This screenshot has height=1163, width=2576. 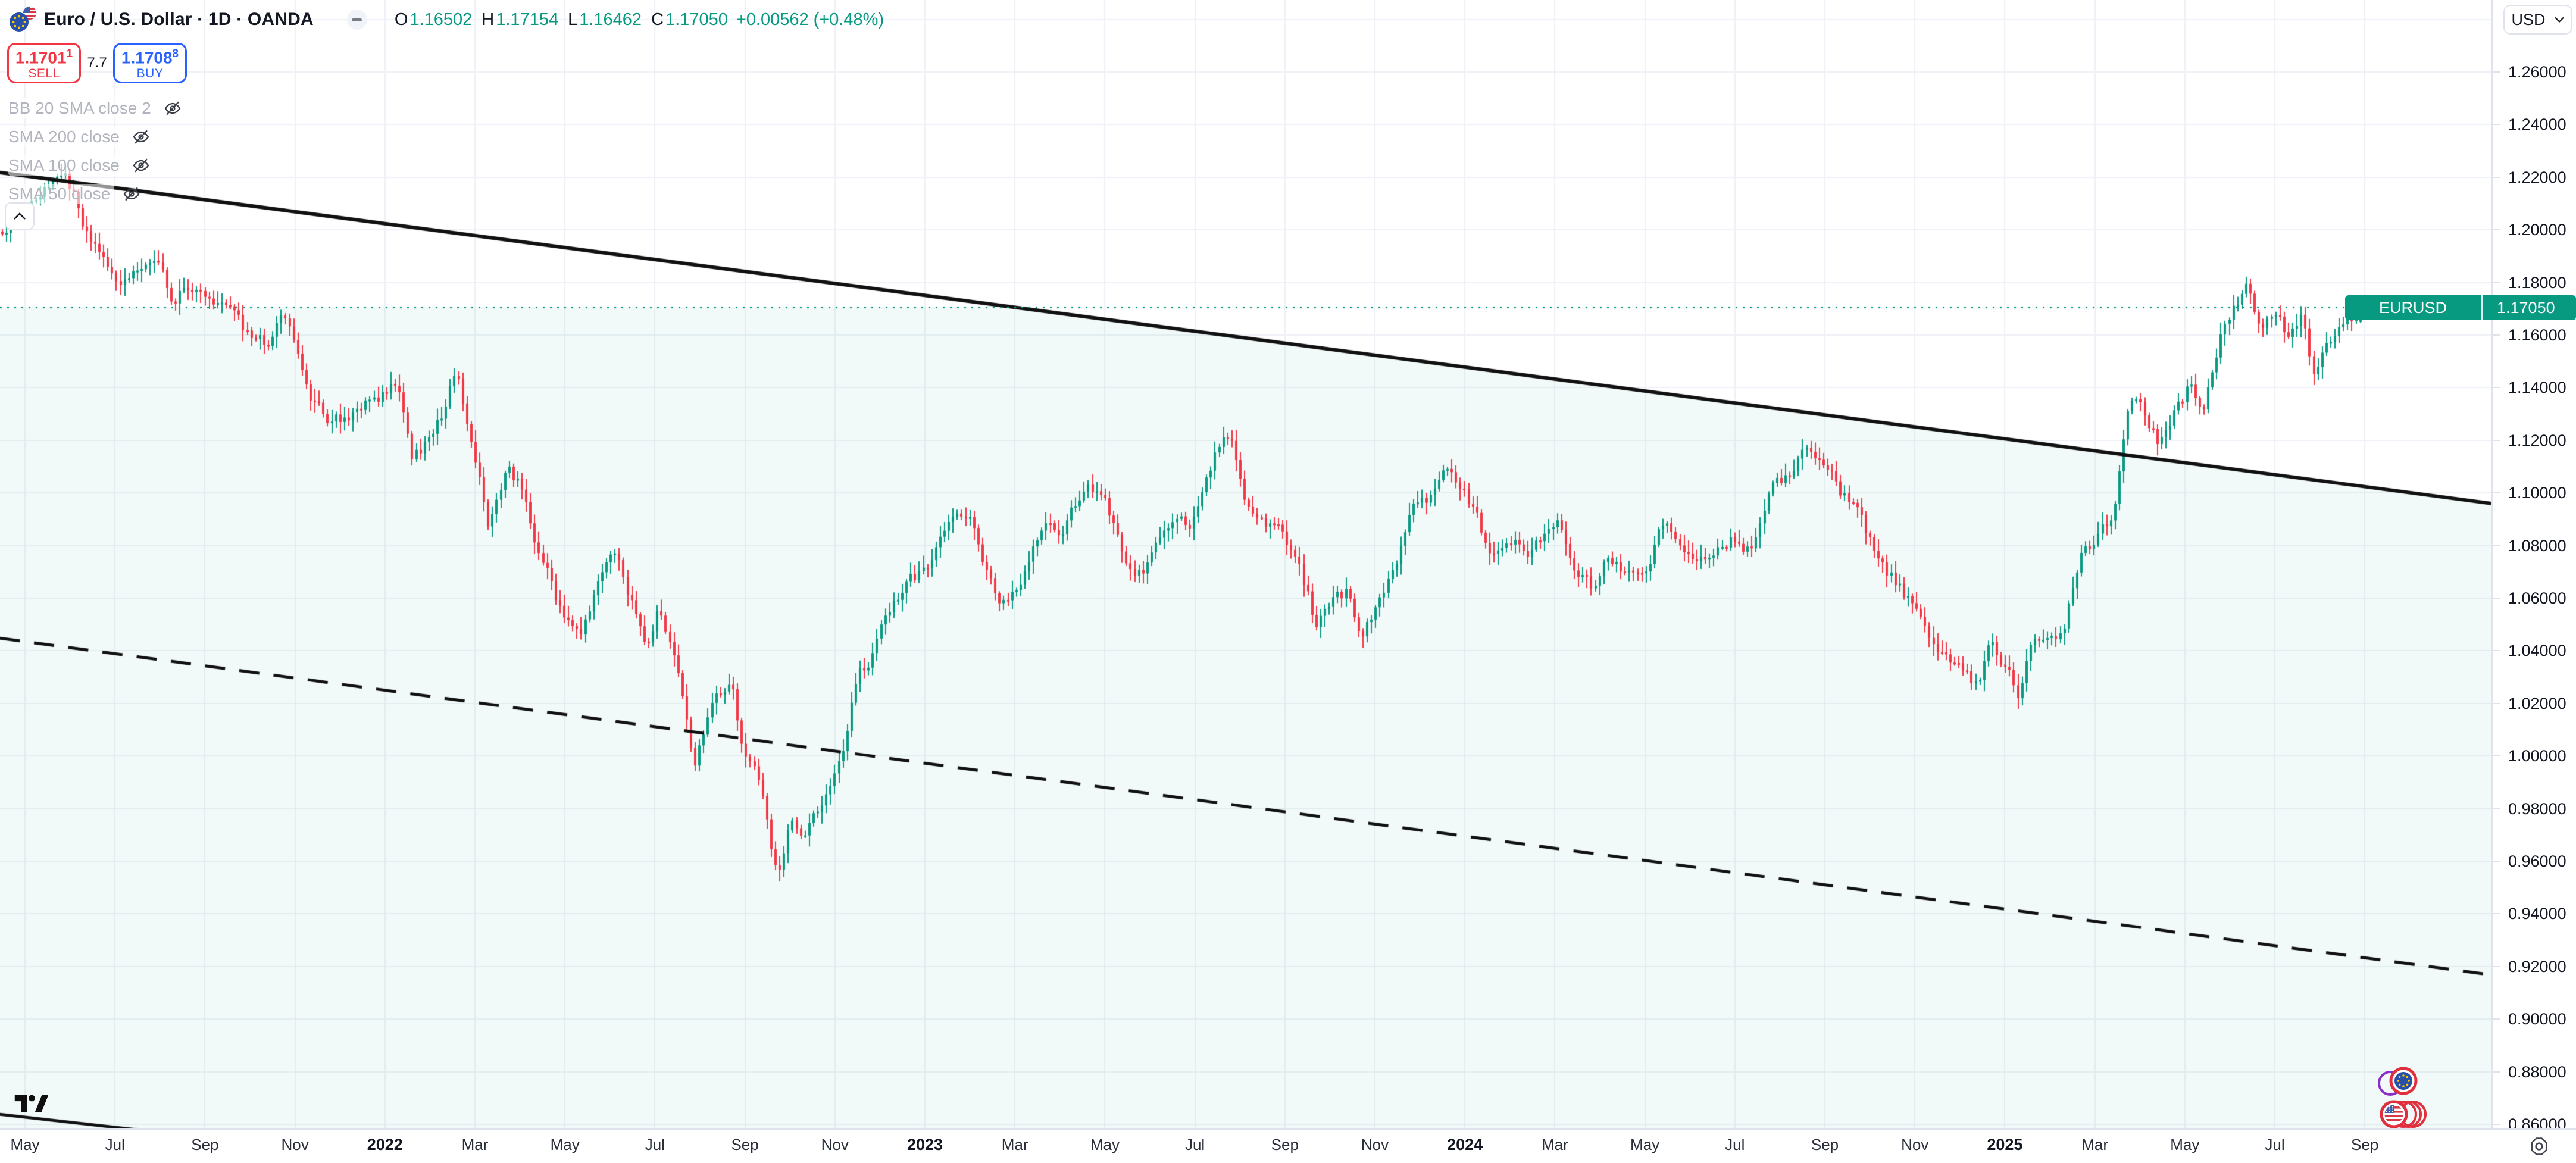 I want to click on buy-button-label: BUY, so click(x=150, y=74).